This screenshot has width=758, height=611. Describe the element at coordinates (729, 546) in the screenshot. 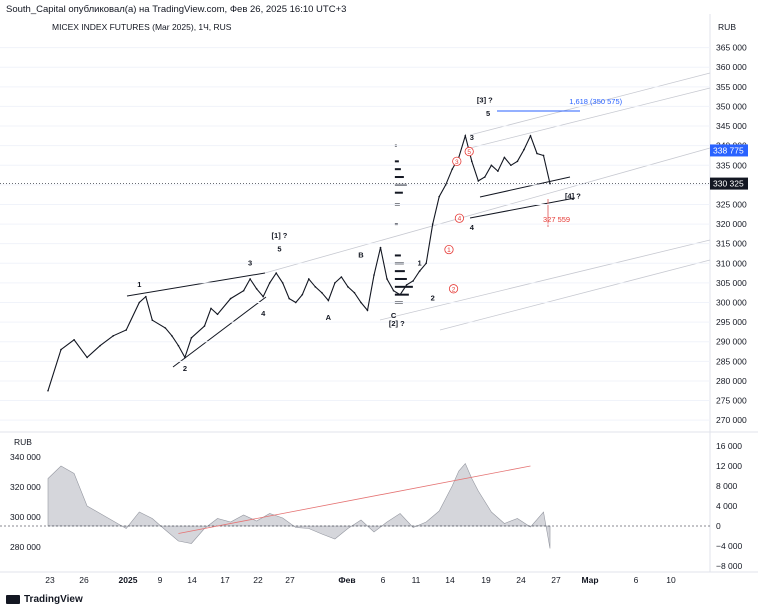

I see `osc-tick-right-5: −4 000` at that location.